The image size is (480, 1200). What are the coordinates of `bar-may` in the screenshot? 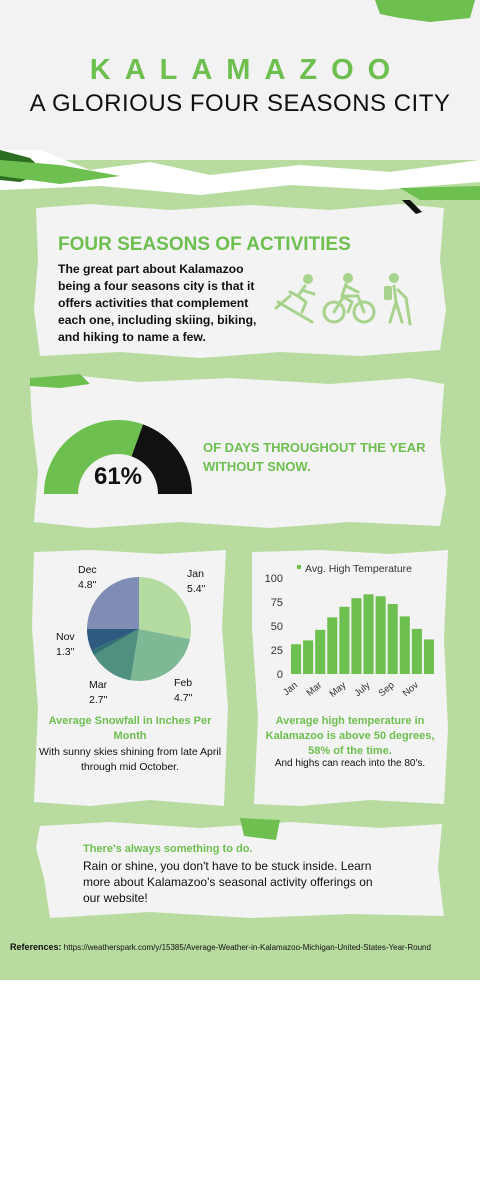 It's located at (344, 640).